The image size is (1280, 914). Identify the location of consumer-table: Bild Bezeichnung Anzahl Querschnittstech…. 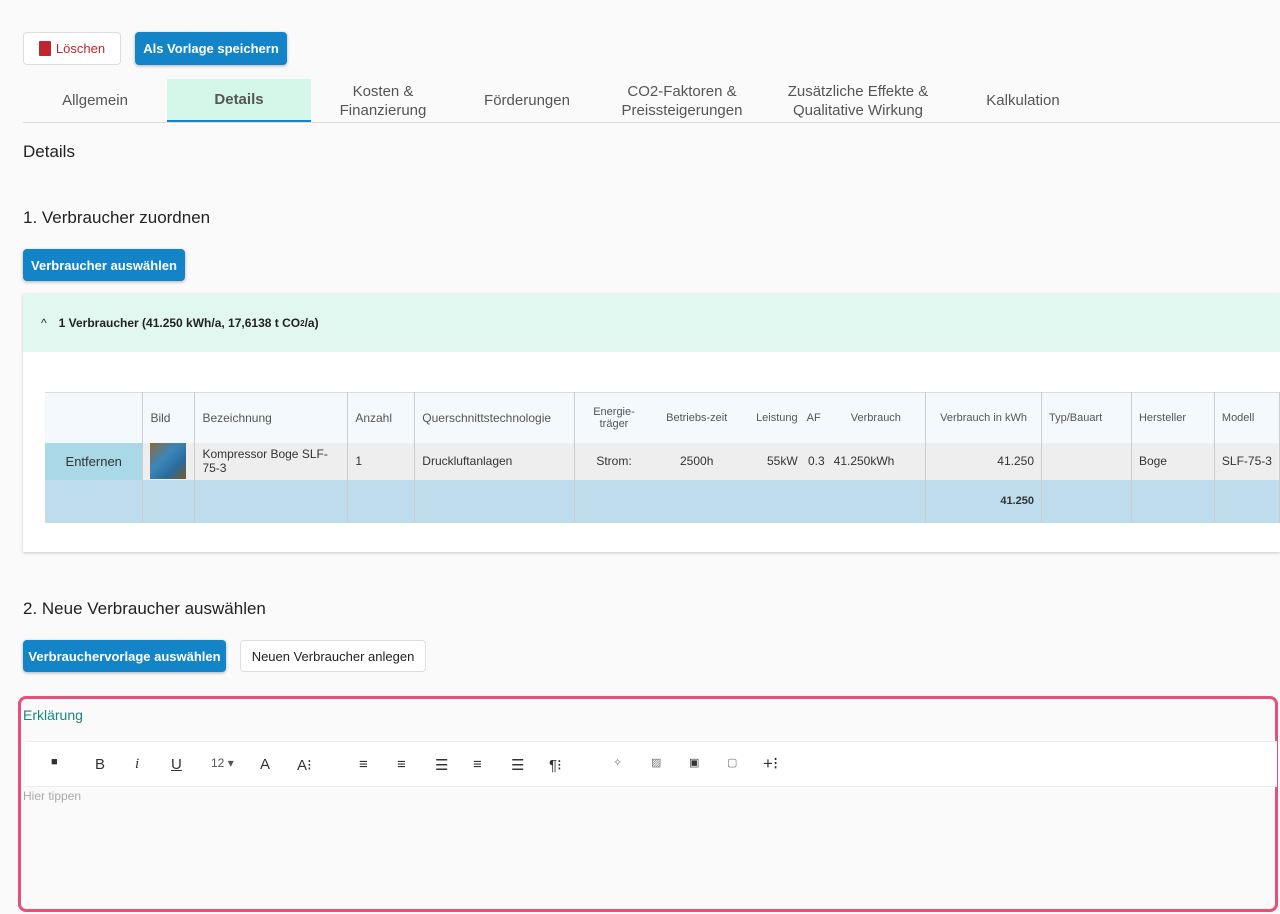
(662, 457).